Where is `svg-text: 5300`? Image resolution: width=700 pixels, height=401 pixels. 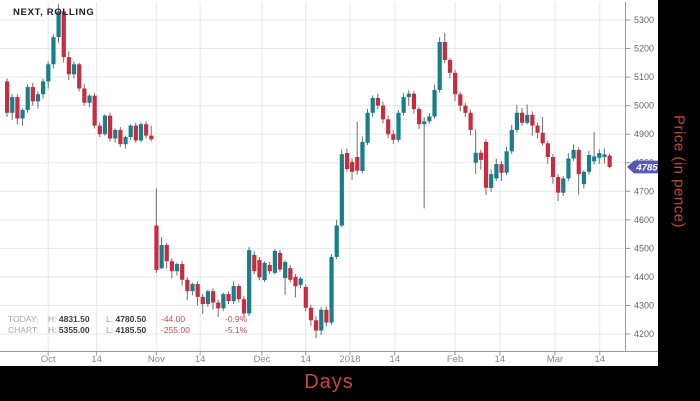
svg-text: 5300 is located at coordinates (644, 20).